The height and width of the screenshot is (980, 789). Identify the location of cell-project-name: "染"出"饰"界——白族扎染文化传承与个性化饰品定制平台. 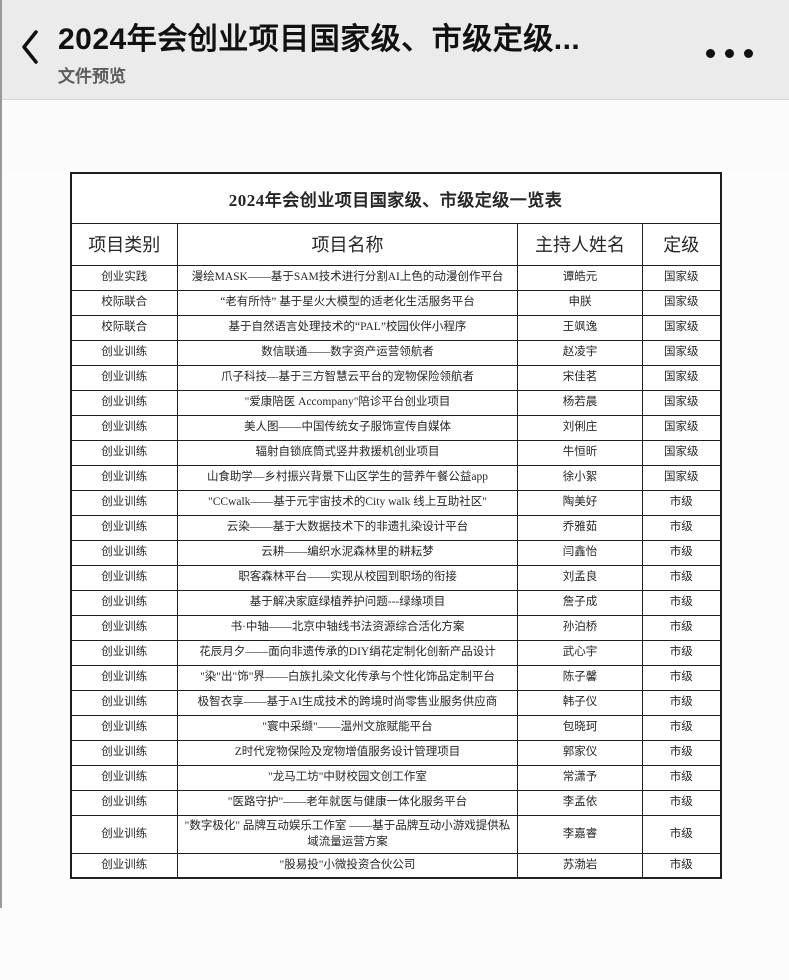
(347, 677).